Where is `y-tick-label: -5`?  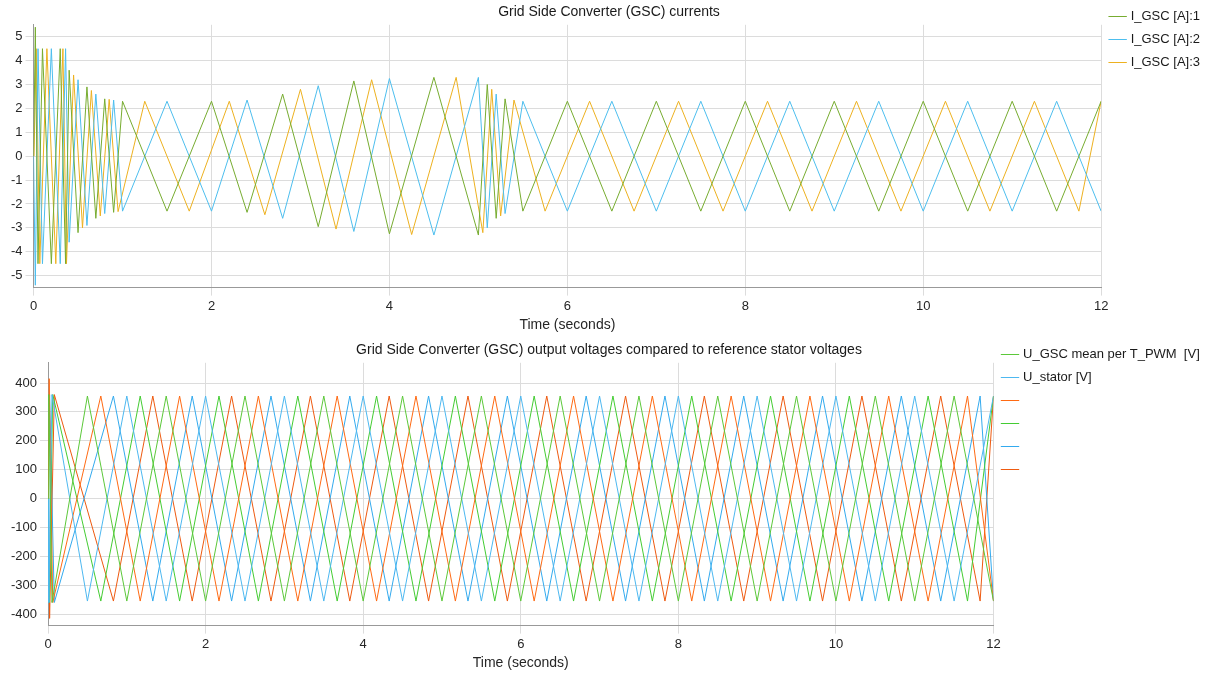
y-tick-label: -5 is located at coordinates (17, 275).